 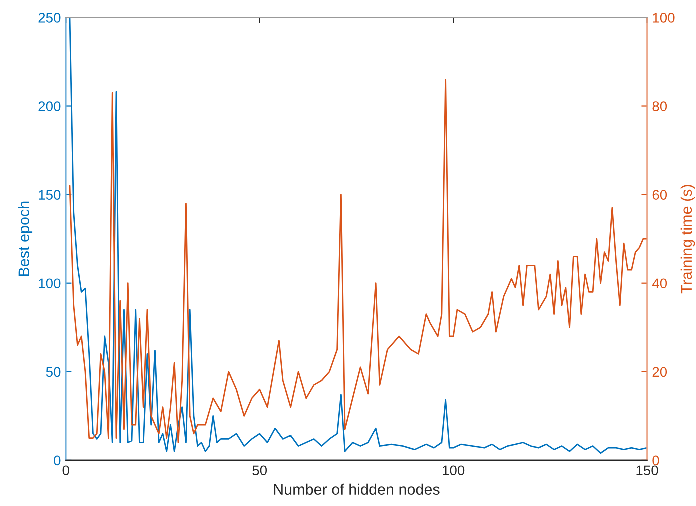 I want to click on y-tick-label: 250, so click(x=49, y=18).